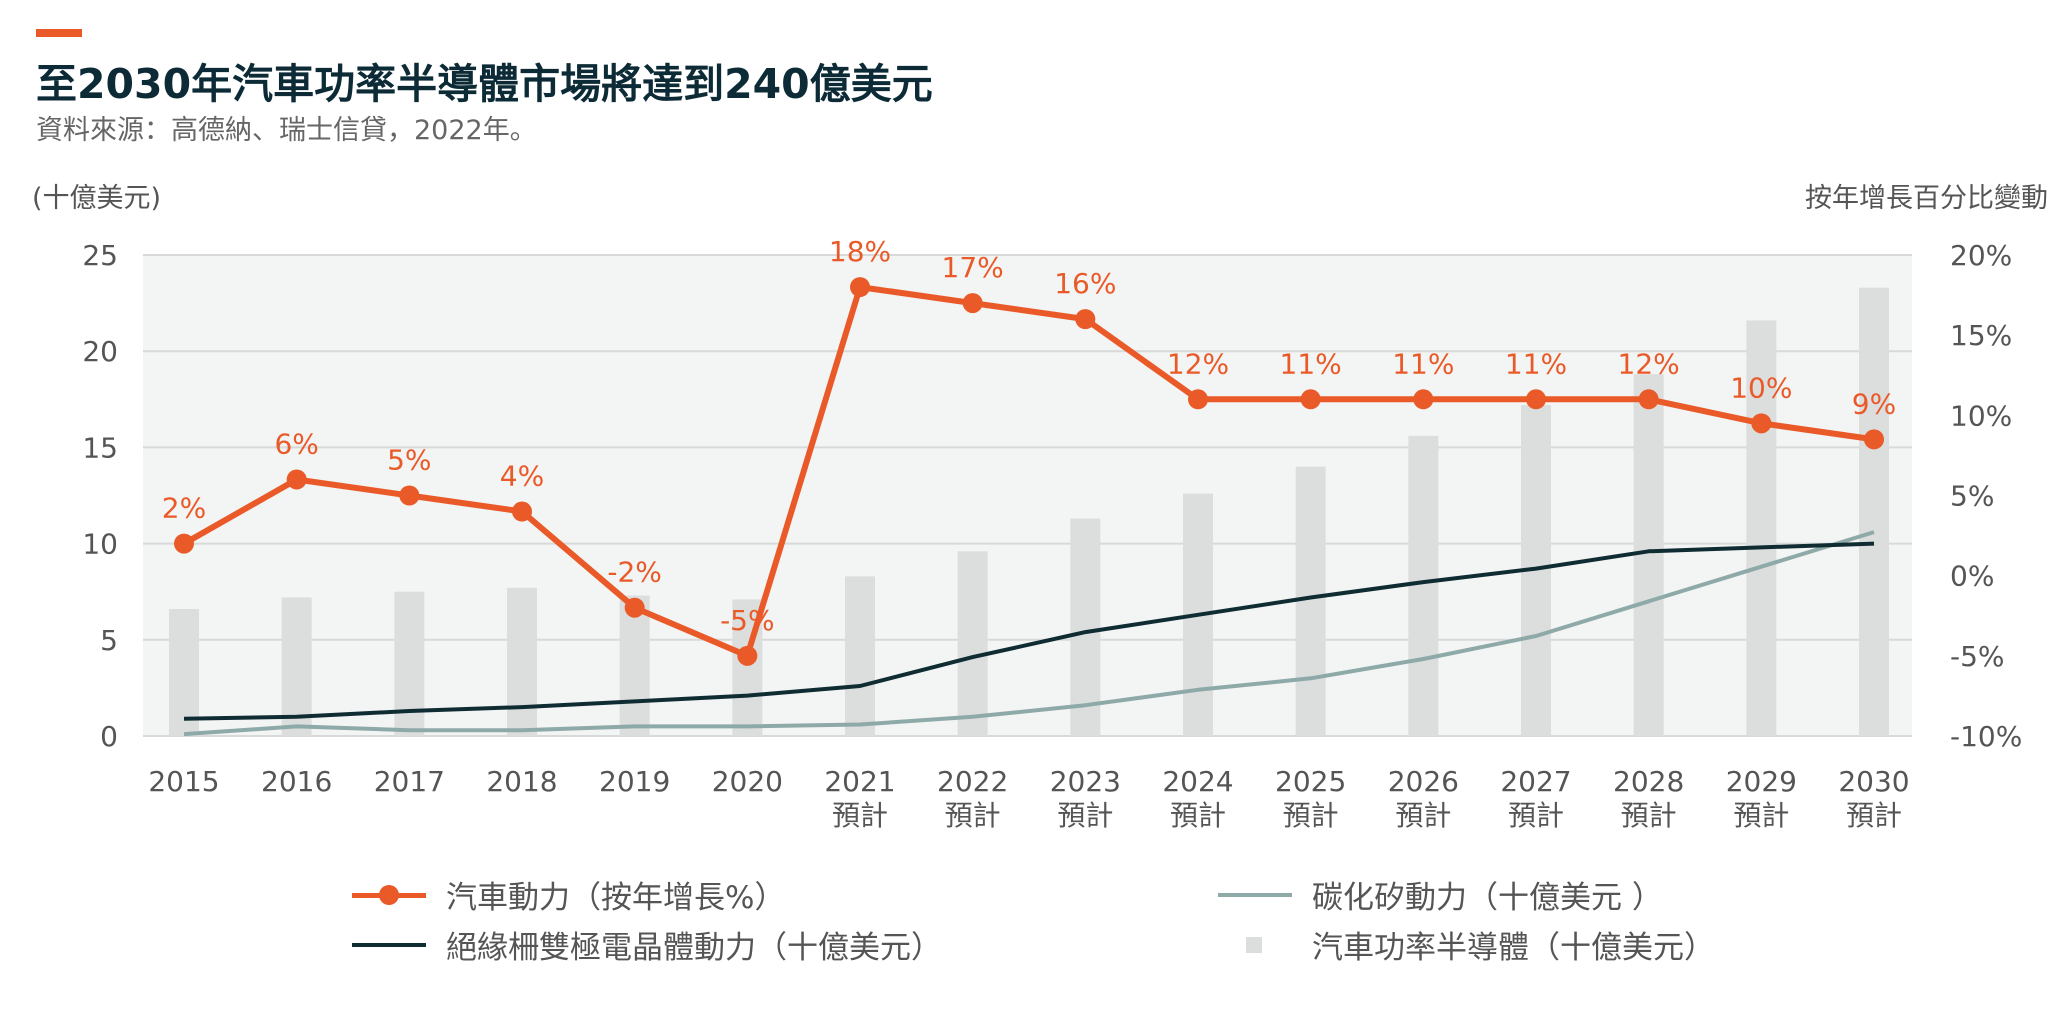 This screenshot has height=1012, width=2072. I want to click on x-tick-label: 2019, so click(634, 781).